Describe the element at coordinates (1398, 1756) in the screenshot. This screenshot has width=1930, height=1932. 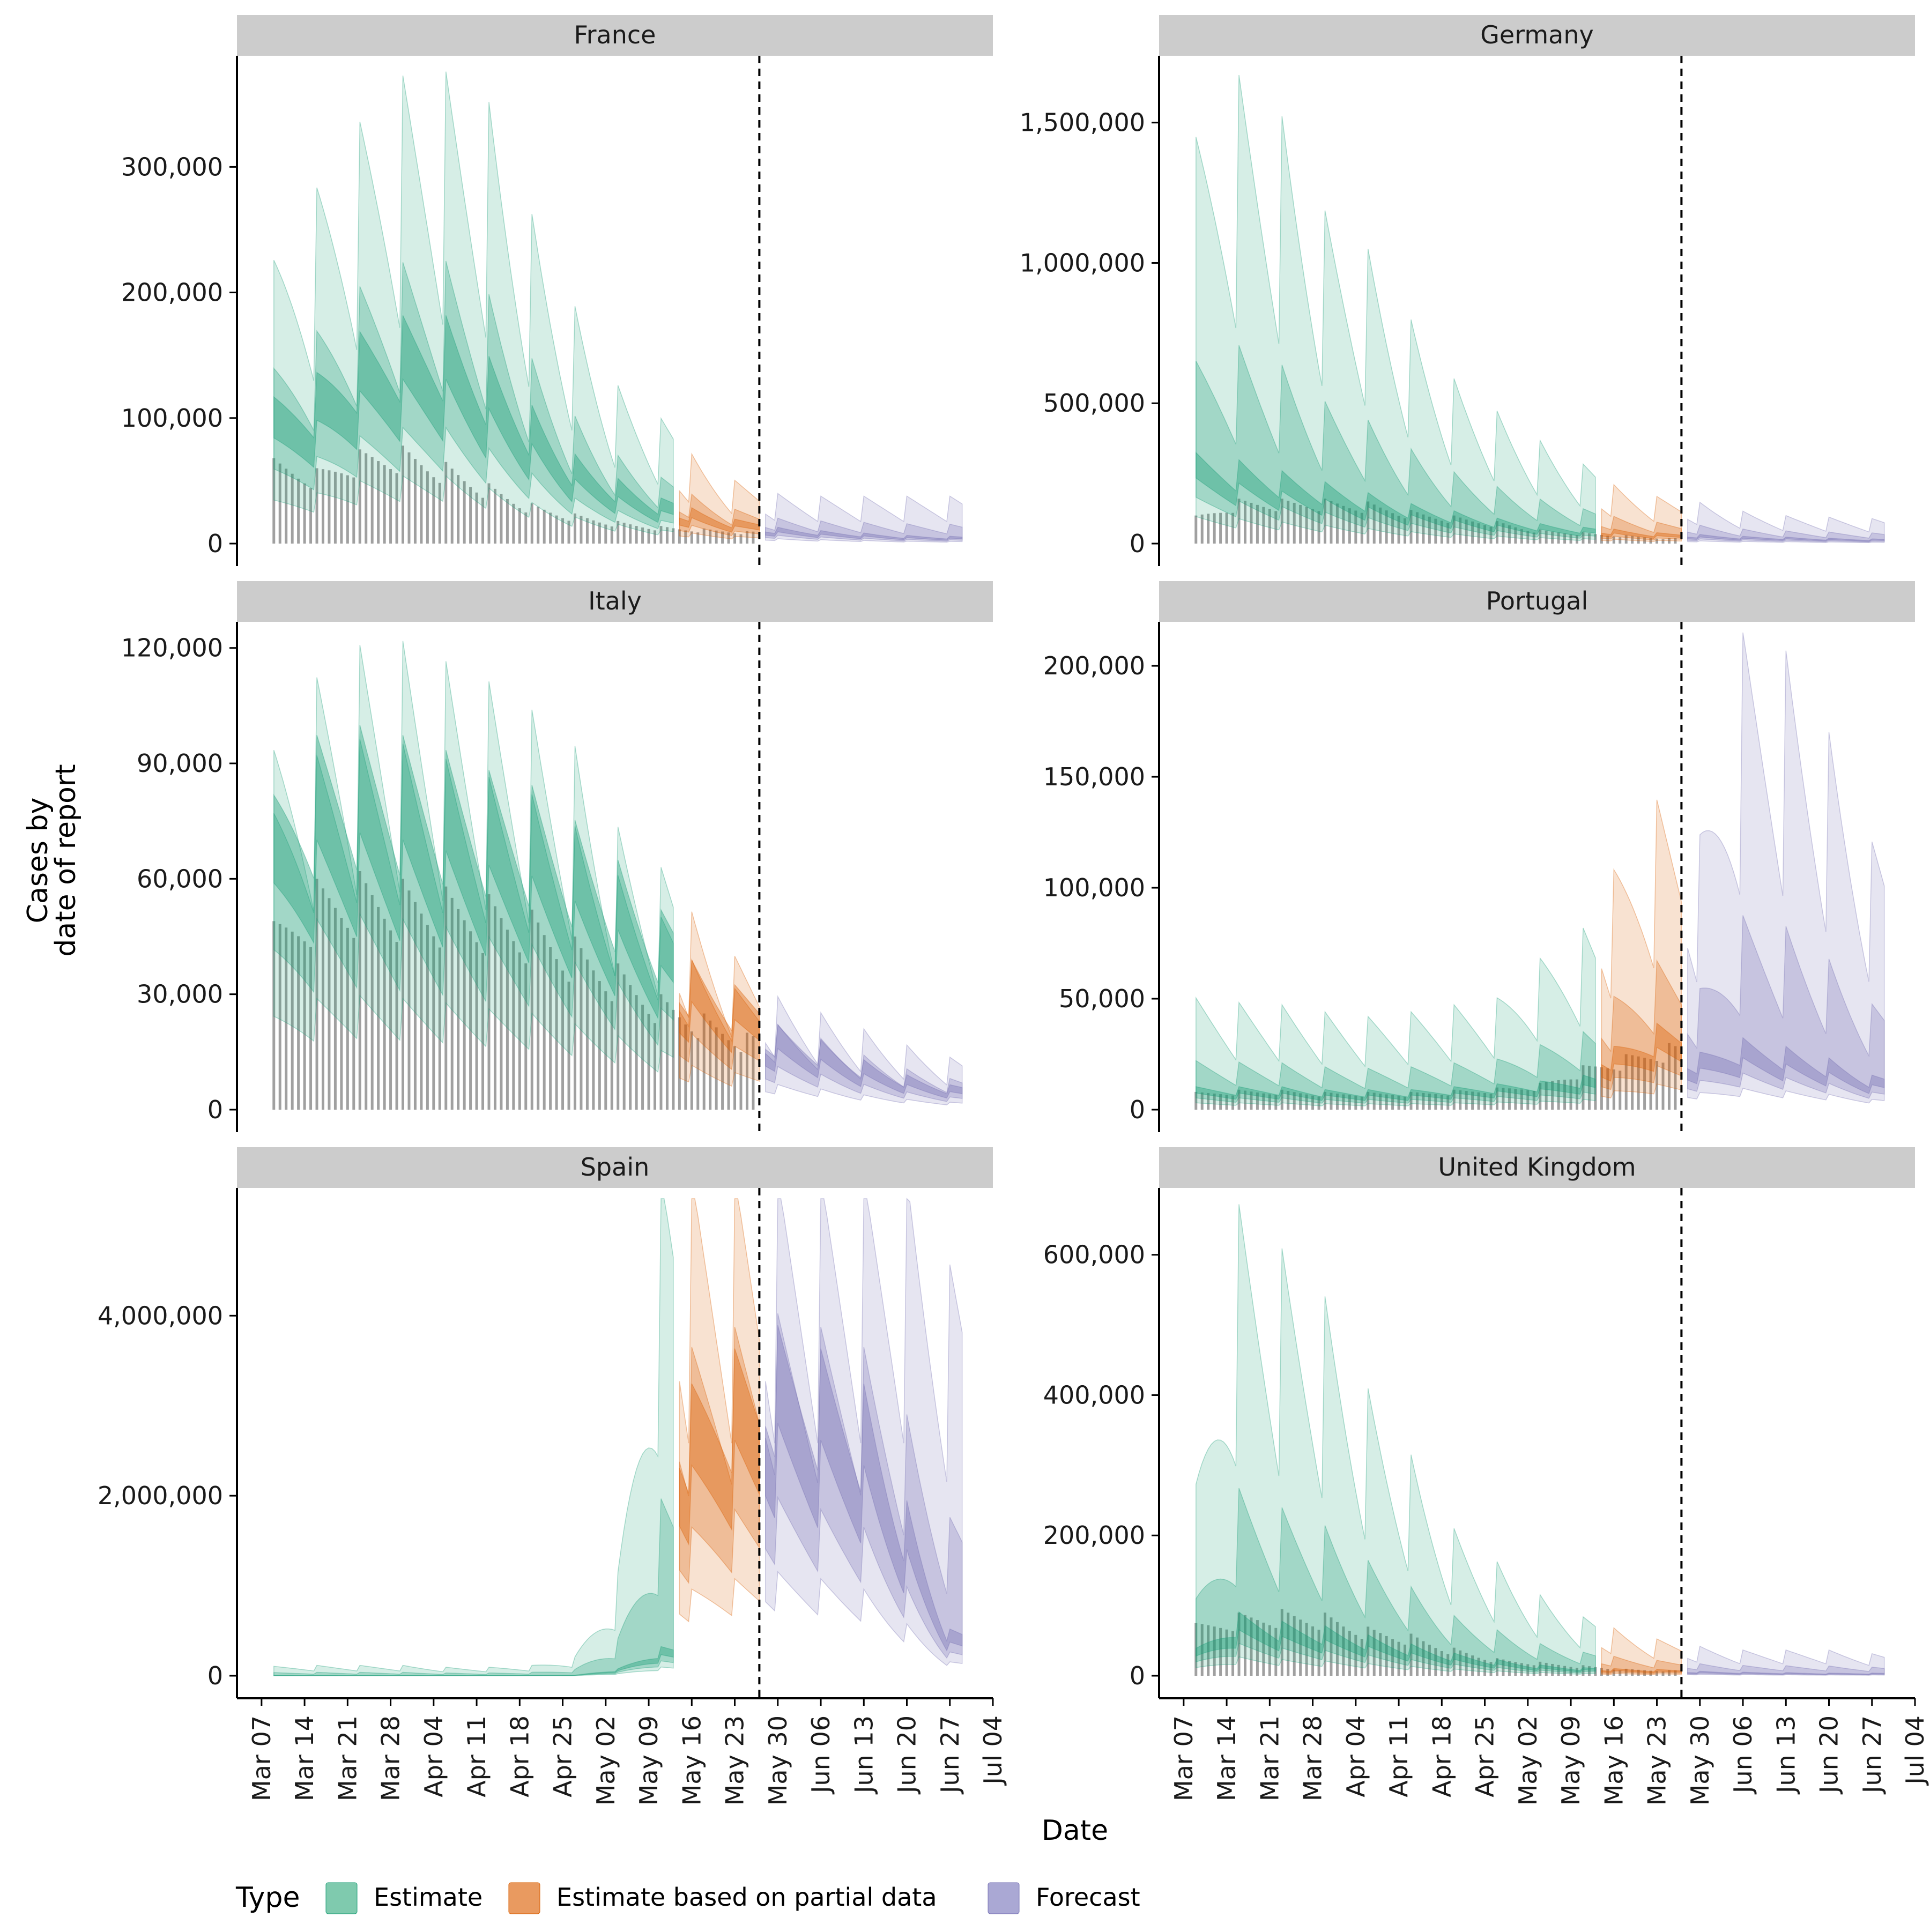
I see `x-tick-label: Apr 11` at that location.